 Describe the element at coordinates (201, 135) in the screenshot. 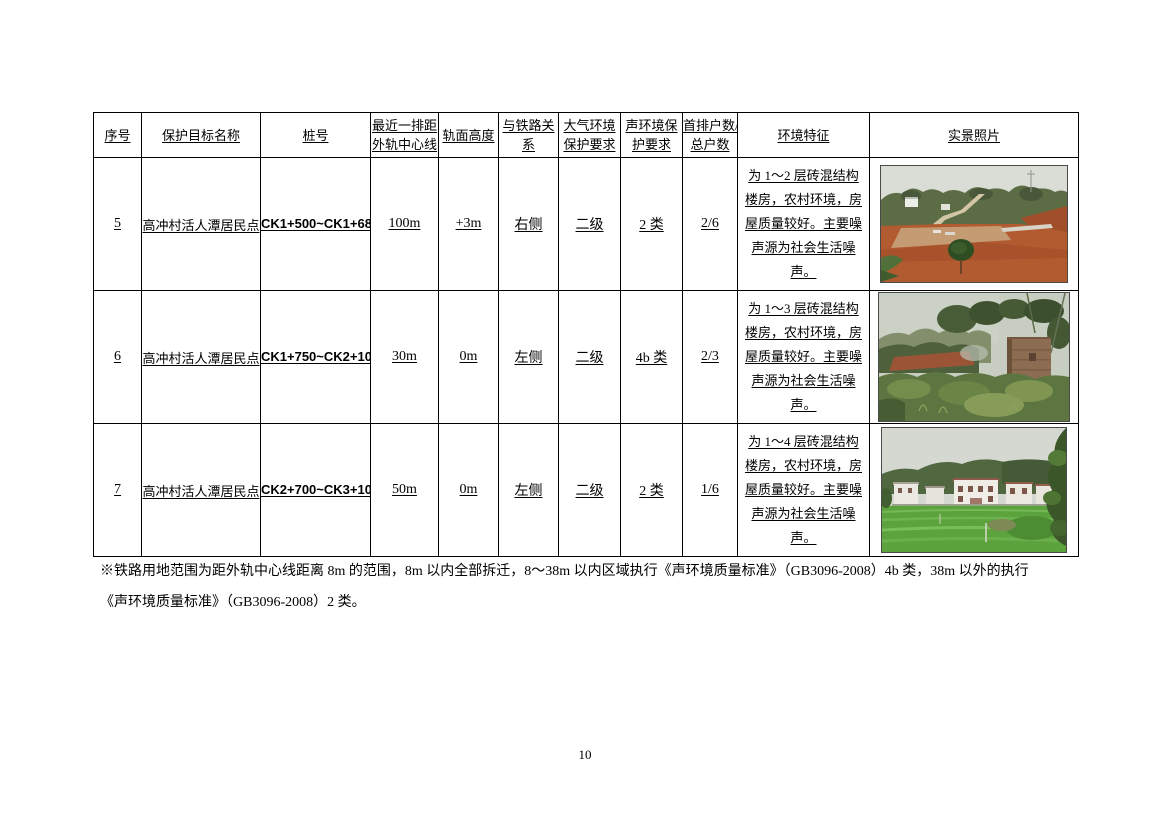

I see `header-target-name: 保护目标名称` at that location.